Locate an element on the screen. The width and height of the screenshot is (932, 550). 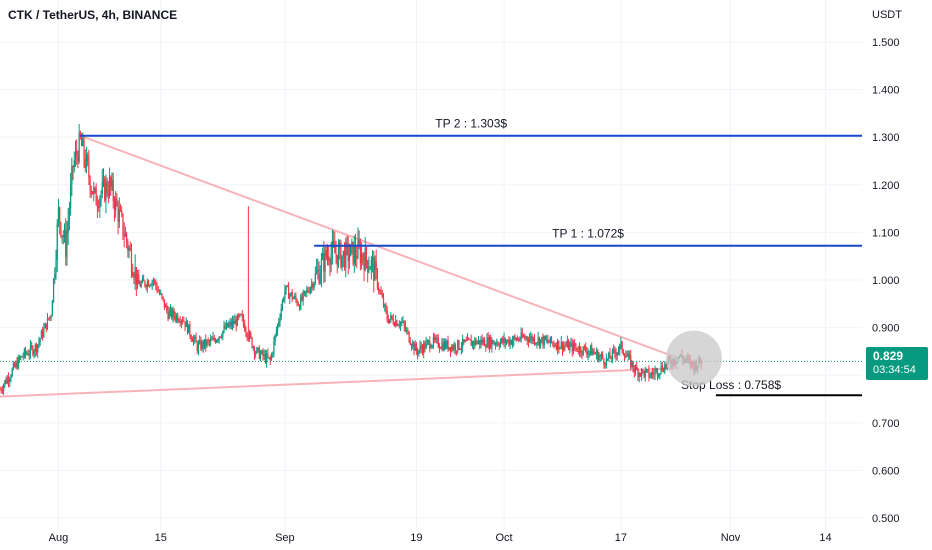
y-tick-label: 1.100 is located at coordinates (886, 233).